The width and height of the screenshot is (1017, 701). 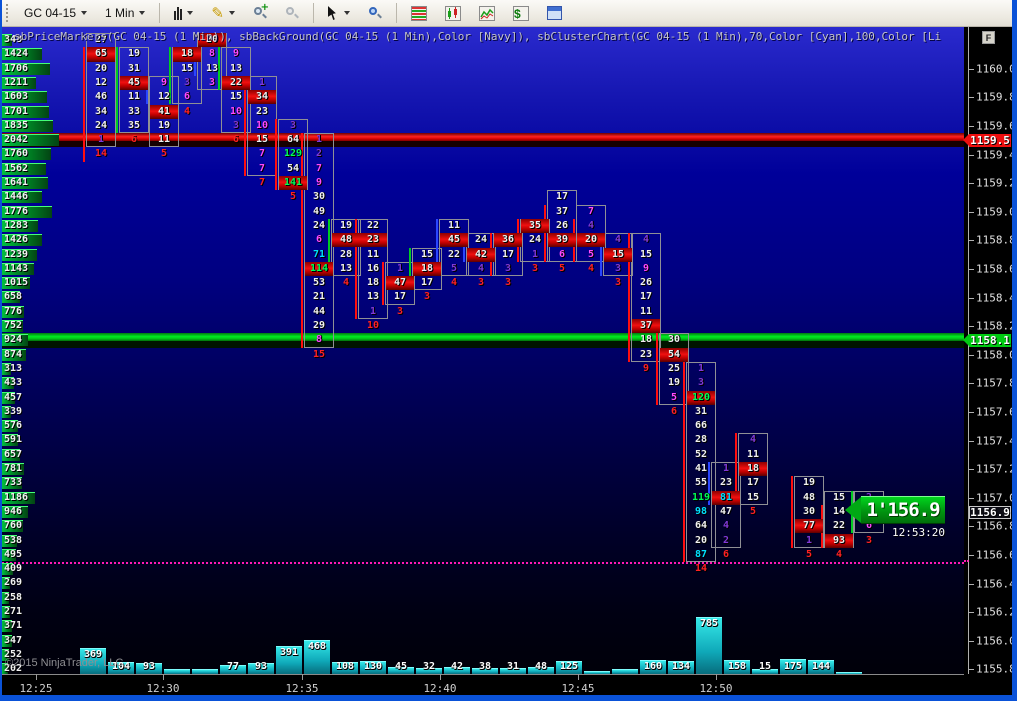 I want to click on resistance-price-tag: 1159.5, so click(x=987, y=140).